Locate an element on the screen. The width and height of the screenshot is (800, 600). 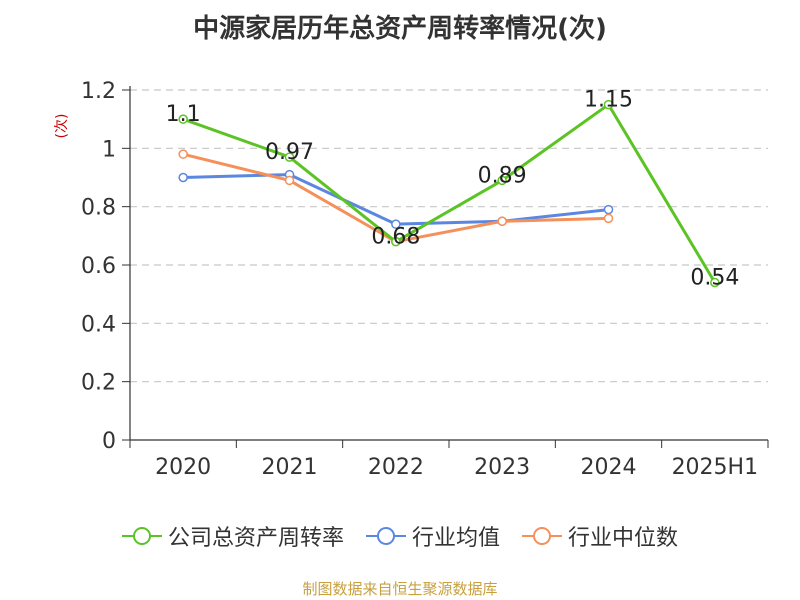
y-tick-label: 0.2 is located at coordinates (98, 383).